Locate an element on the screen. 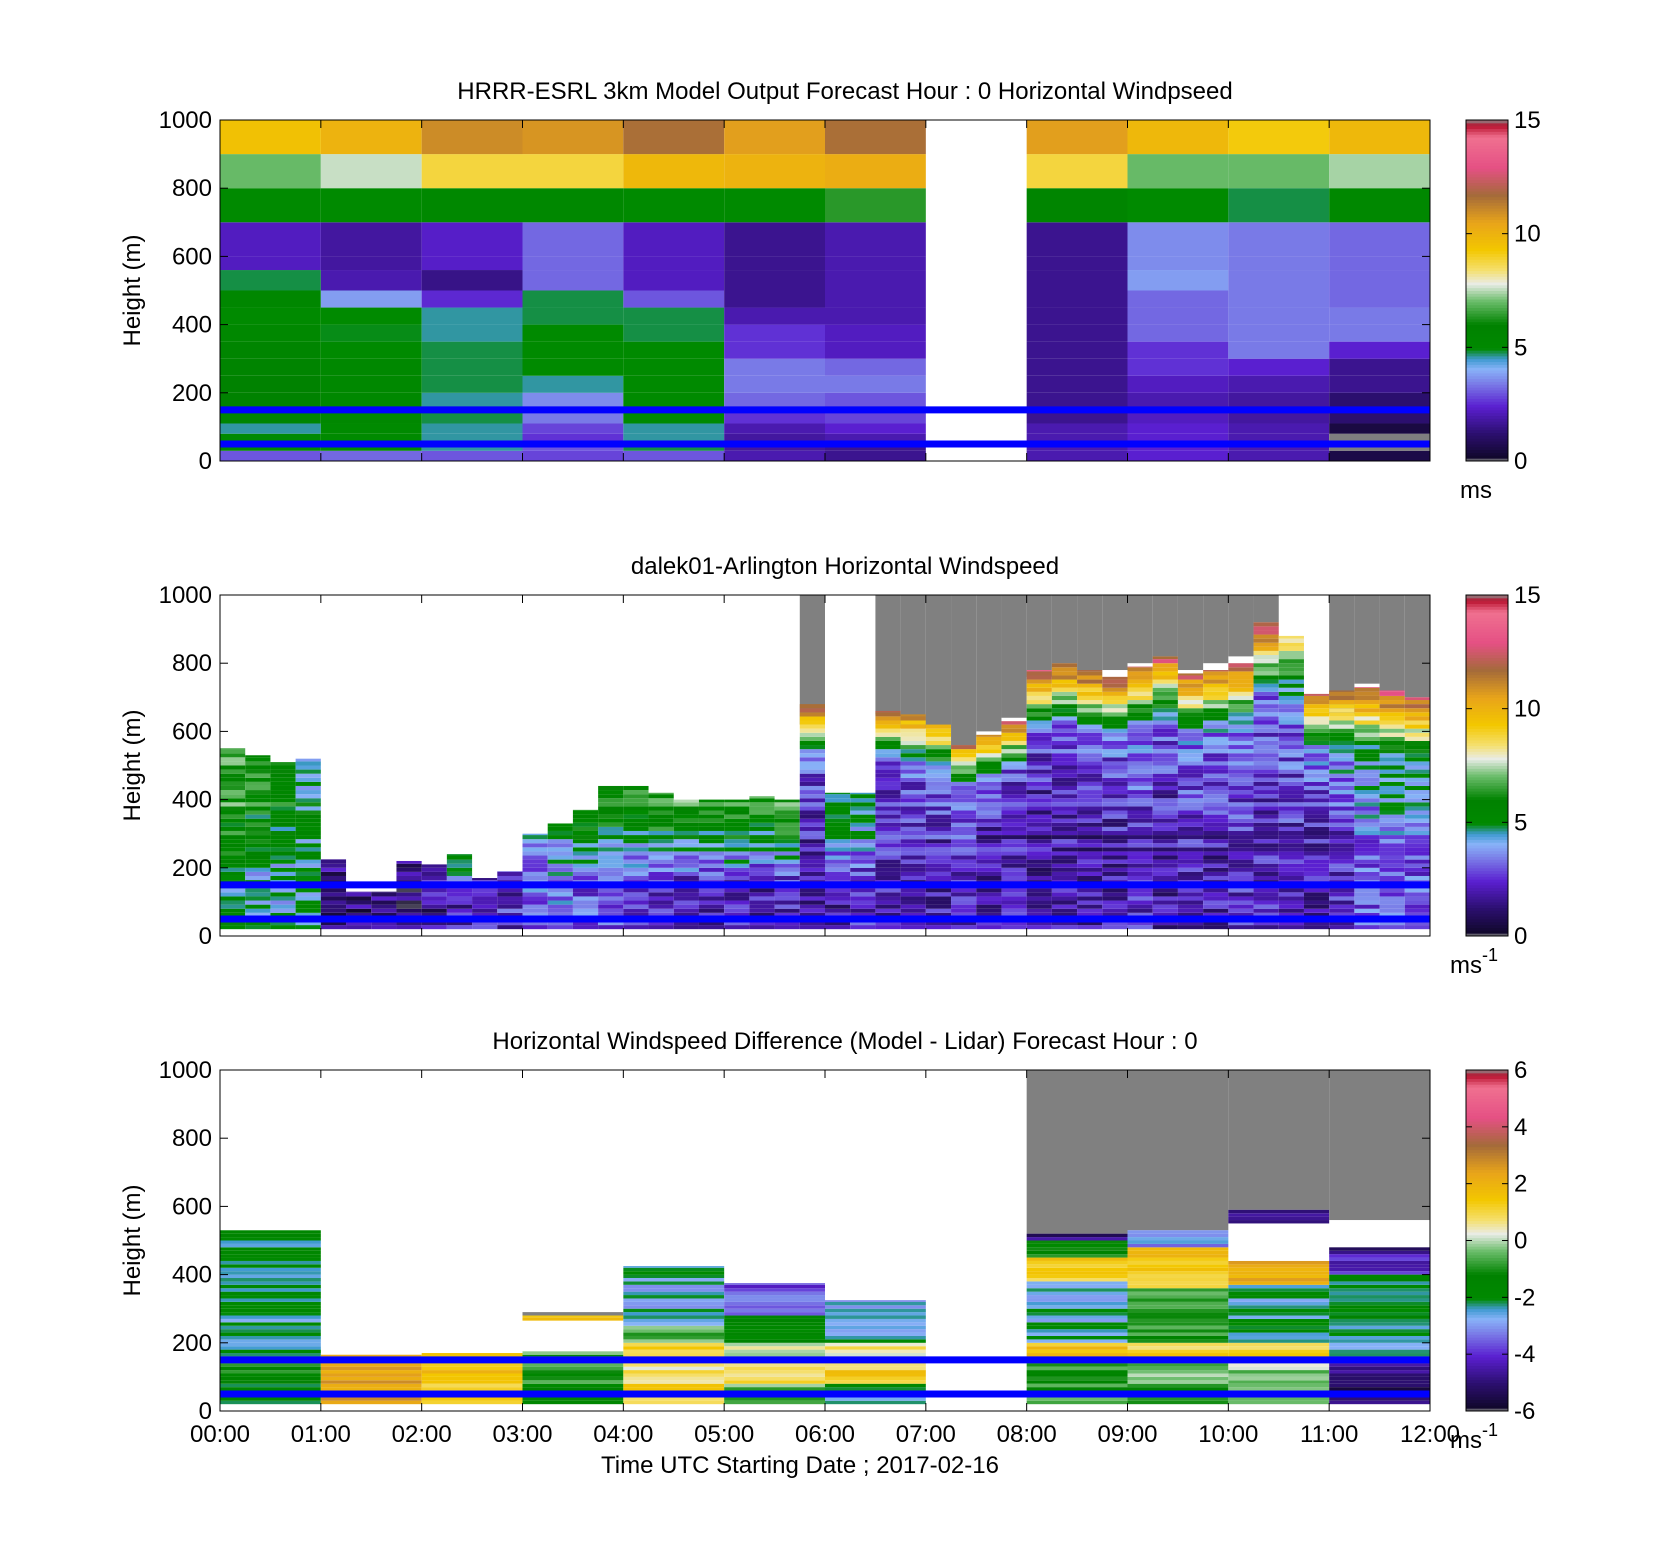 The width and height of the screenshot is (1680, 1561). y-tick-label: 800 is located at coordinates (192, 1138).